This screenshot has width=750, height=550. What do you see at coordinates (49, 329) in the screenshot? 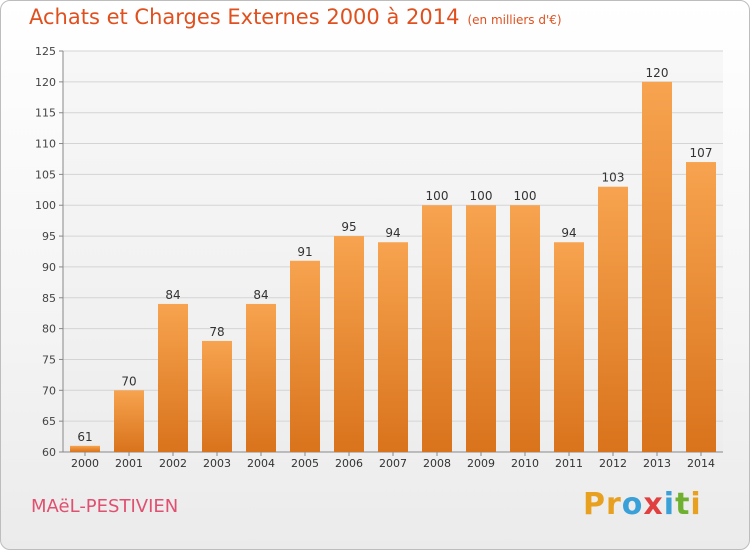
I see `y-tick-label: 80` at bounding box center [49, 329].